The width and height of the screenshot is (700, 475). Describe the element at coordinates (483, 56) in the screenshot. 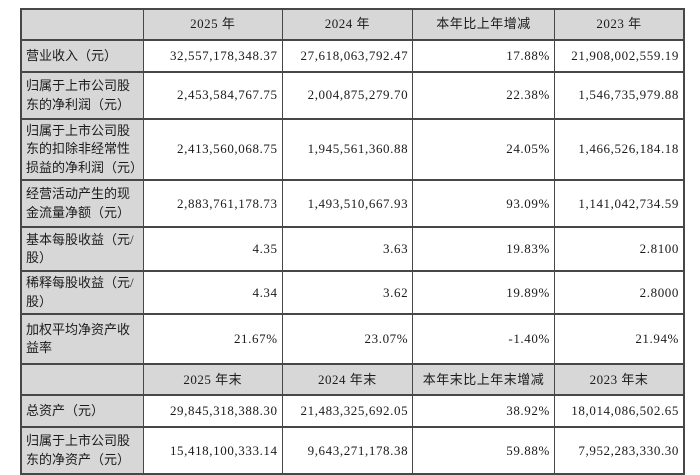

I see `revenue-change: 17.88%` at that location.